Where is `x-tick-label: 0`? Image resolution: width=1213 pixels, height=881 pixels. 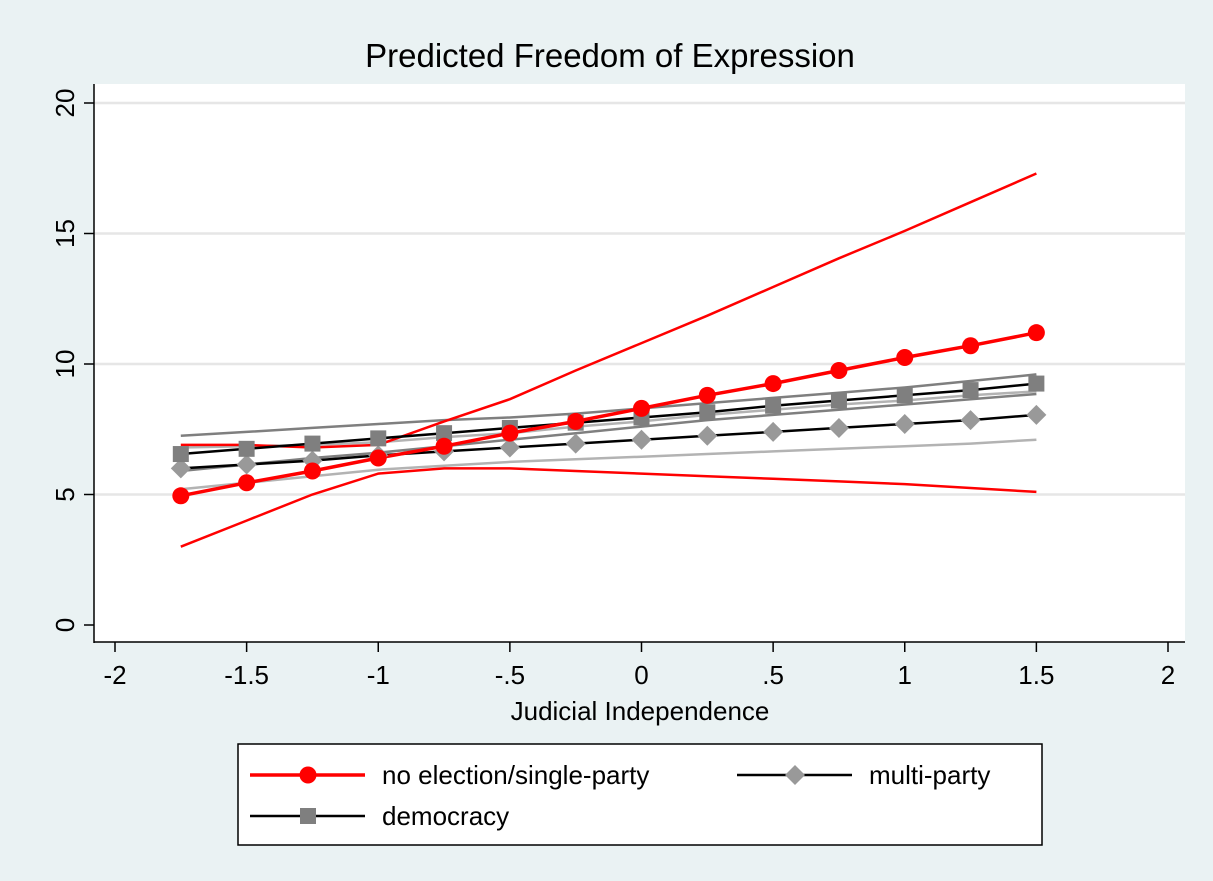 x-tick-label: 0 is located at coordinates (641, 675).